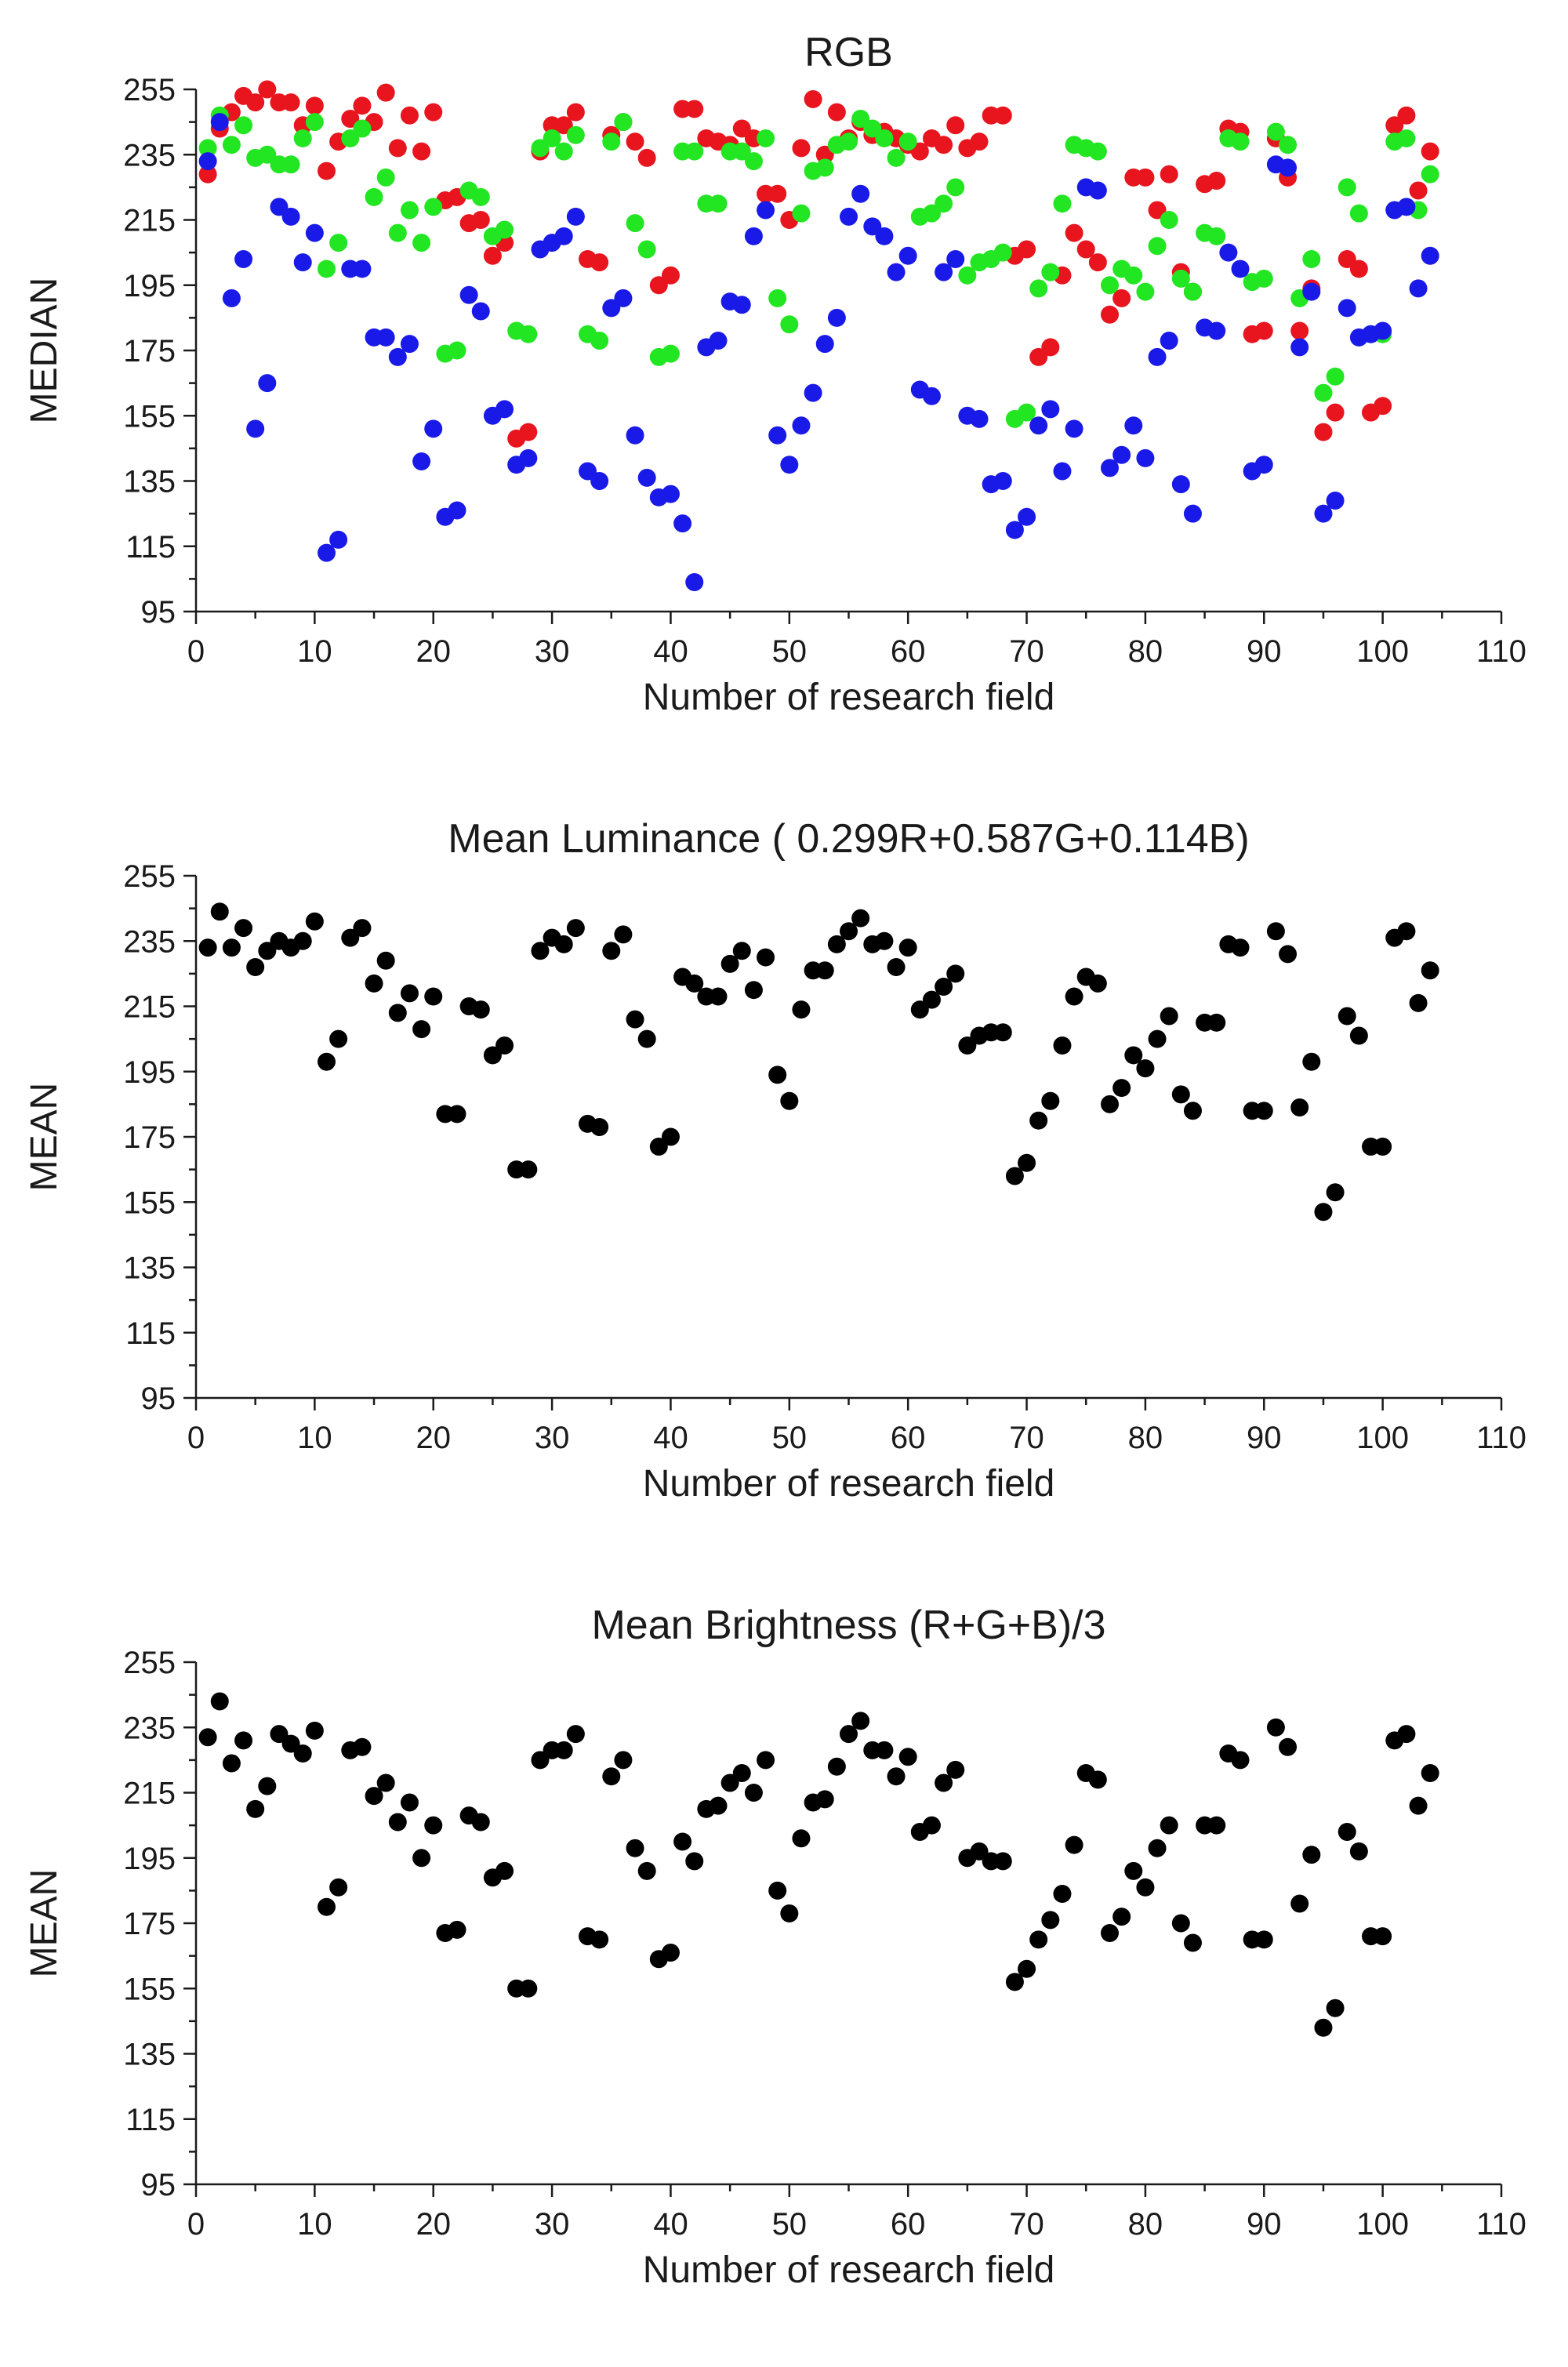  What do you see at coordinates (150, 547) in the screenshot?
I see `y-tick-label: 115` at bounding box center [150, 547].